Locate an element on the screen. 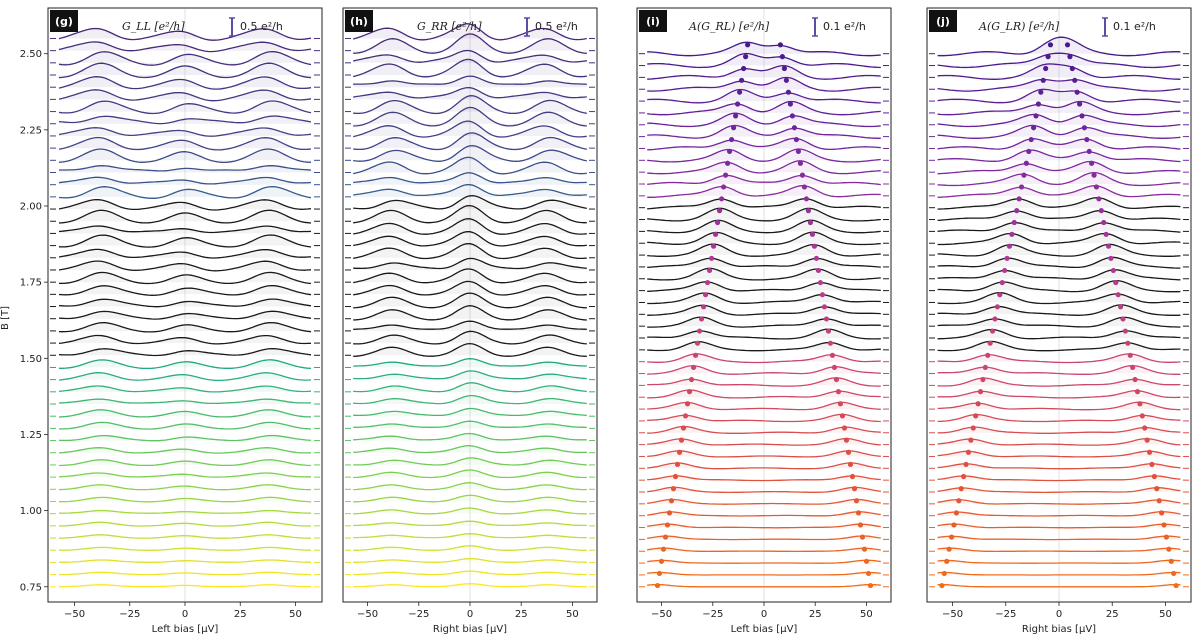 The image size is (1199, 639). panel-title: A(G_LR) [e²/h] is located at coordinates (1019, 26).